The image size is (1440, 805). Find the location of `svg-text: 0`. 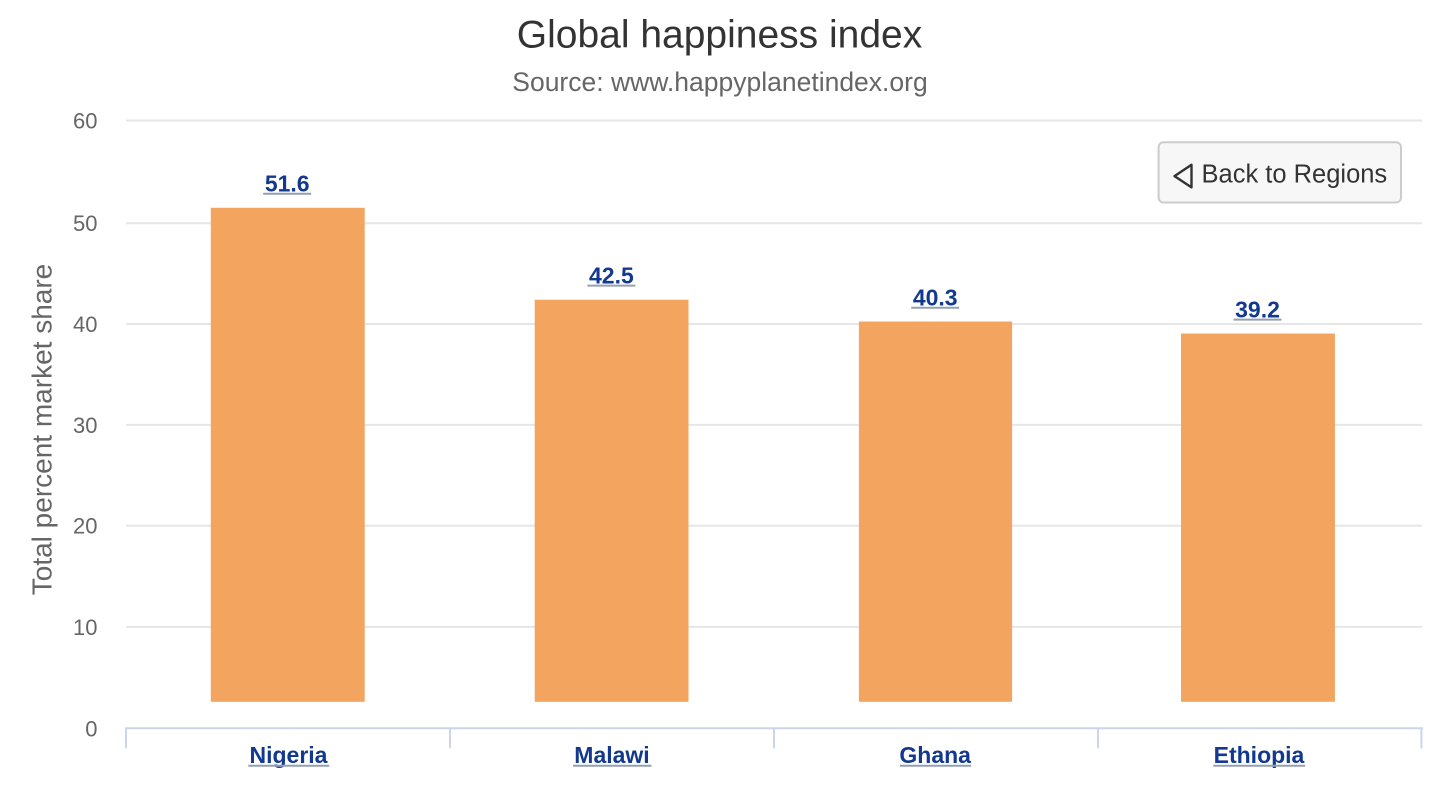

svg-text: 0 is located at coordinates (91, 728).